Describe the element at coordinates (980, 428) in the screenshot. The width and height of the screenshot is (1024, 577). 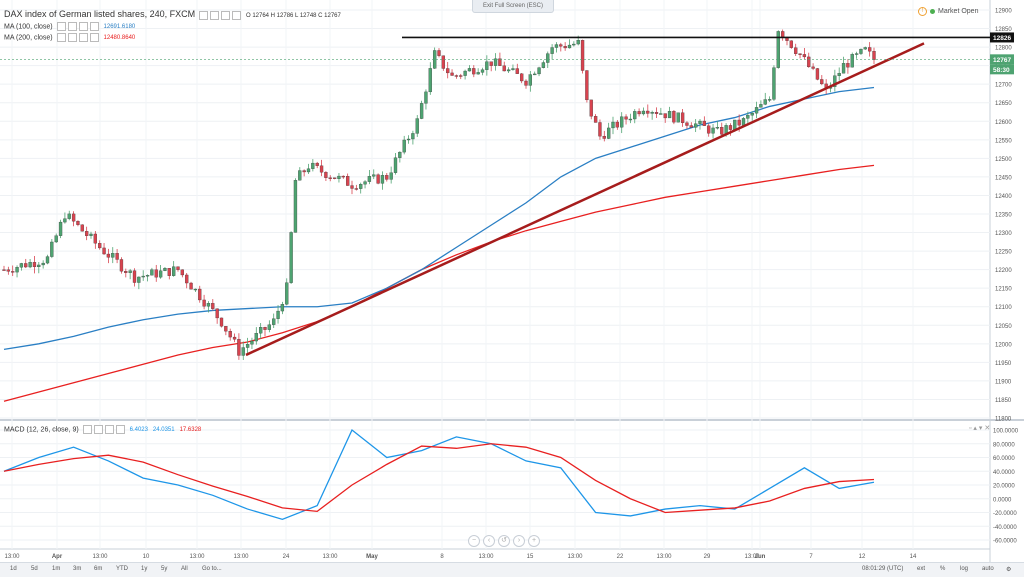
I see `pane-controls: ▫ ▴ ▾ ✕` at that location.